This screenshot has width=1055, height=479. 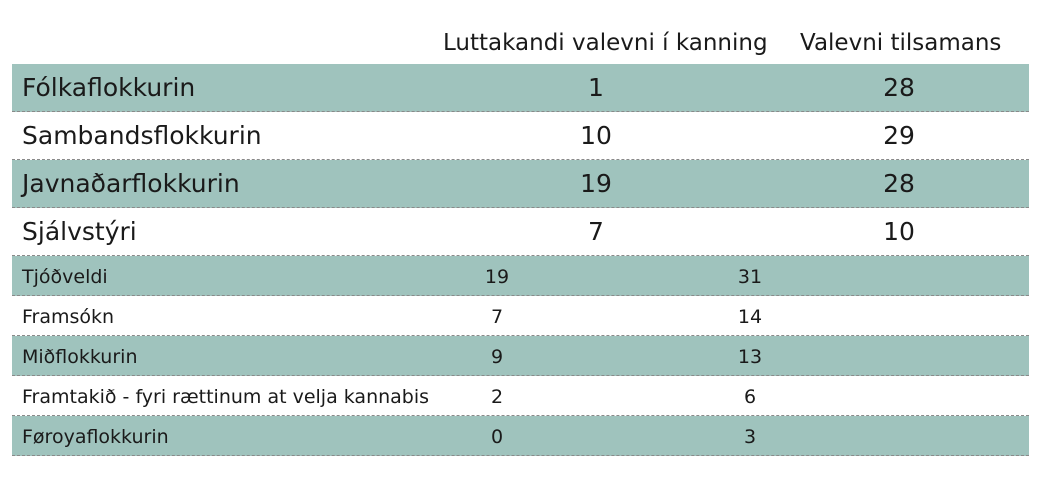 I want to click on total-count: 14, so click(x=750, y=317).